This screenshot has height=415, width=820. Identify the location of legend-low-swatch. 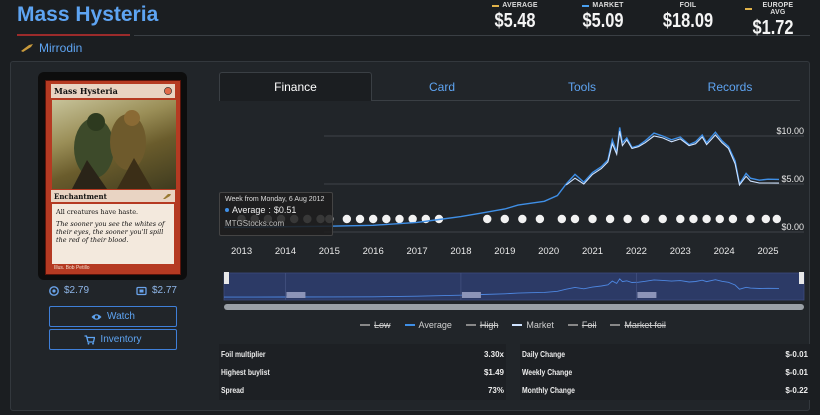
(365, 325).